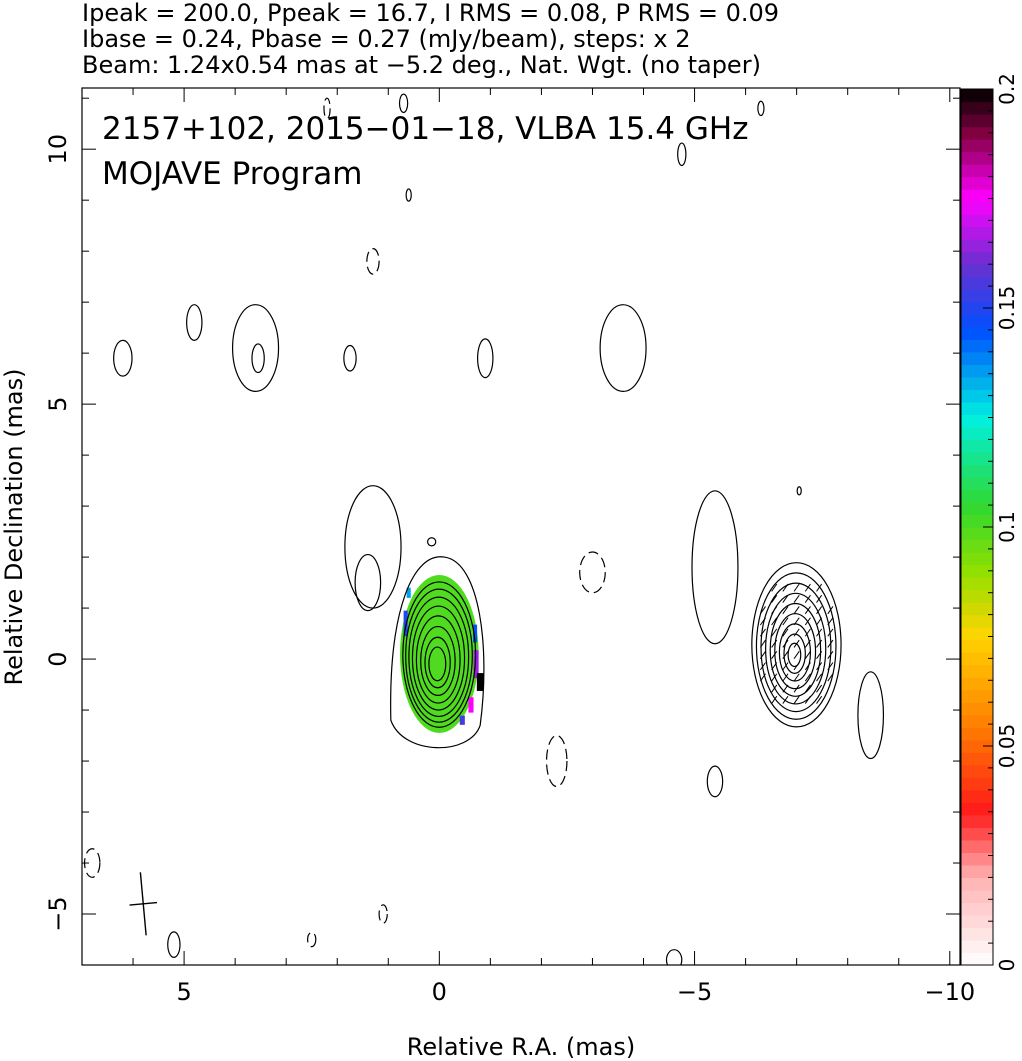 The height and width of the screenshot is (1061, 1022). Describe the element at coordinates (143, 903) in the screenshot. I see `beam-minor-axis` at that location.